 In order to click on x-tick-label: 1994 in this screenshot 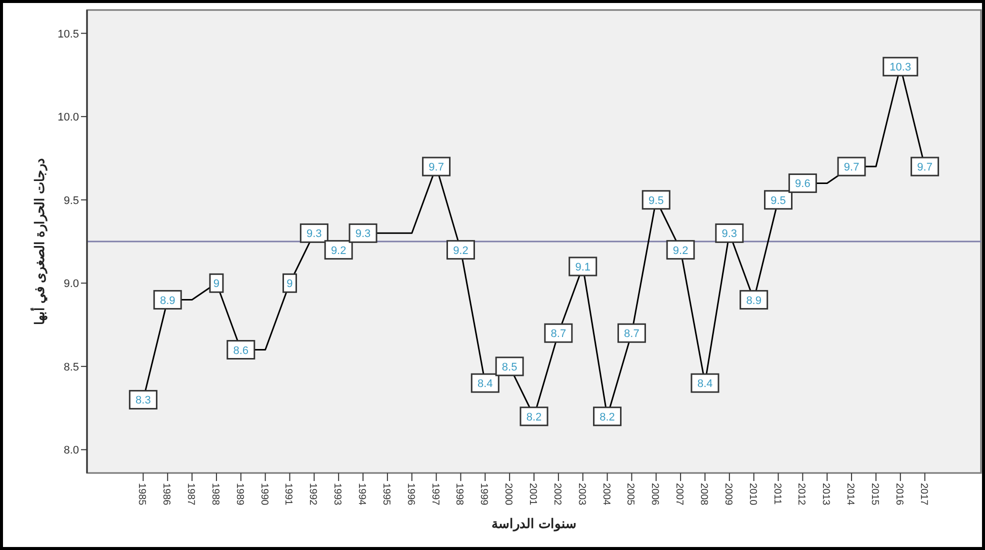, I will do `click(362, 494)`.